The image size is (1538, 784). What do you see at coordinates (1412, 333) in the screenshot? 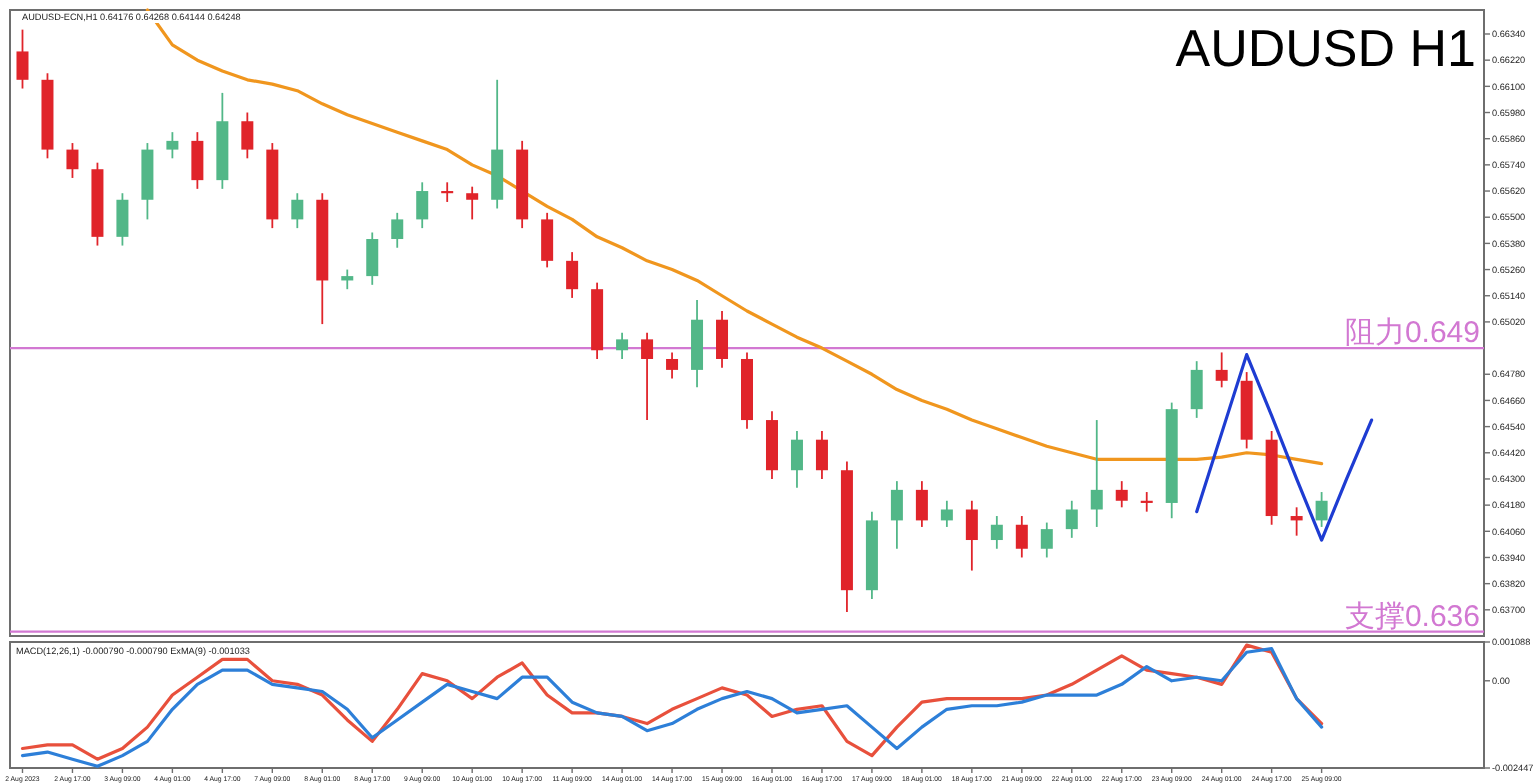
I see `ref-line-label: 阻力0.649` at bounding box center [1412, 333].